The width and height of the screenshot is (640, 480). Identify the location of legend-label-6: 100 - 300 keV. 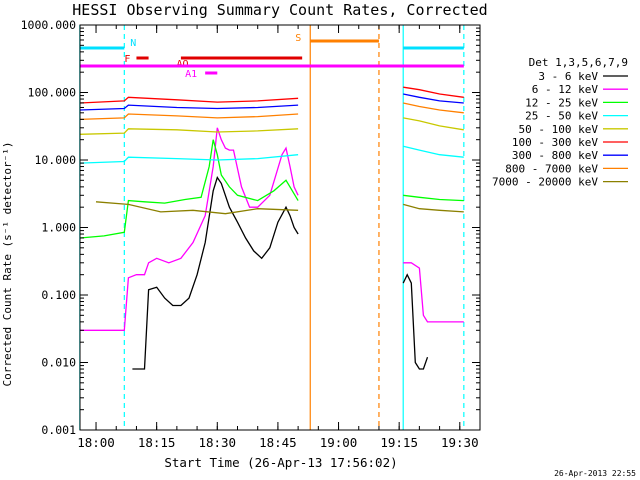
(555, 142).